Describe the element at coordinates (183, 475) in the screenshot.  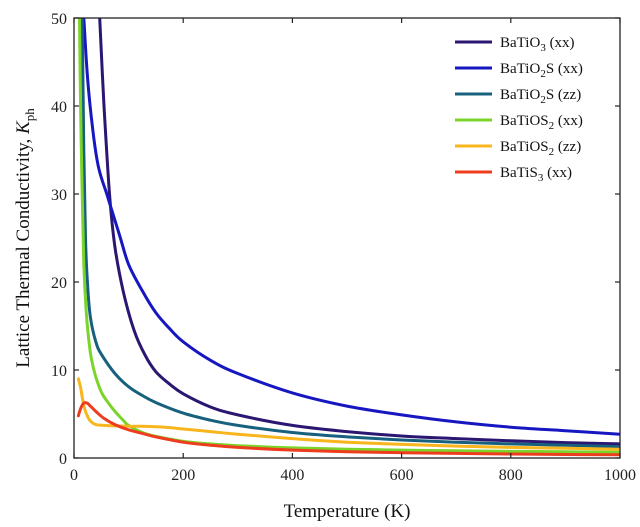
I see `x-tick-label: 200` at that location.